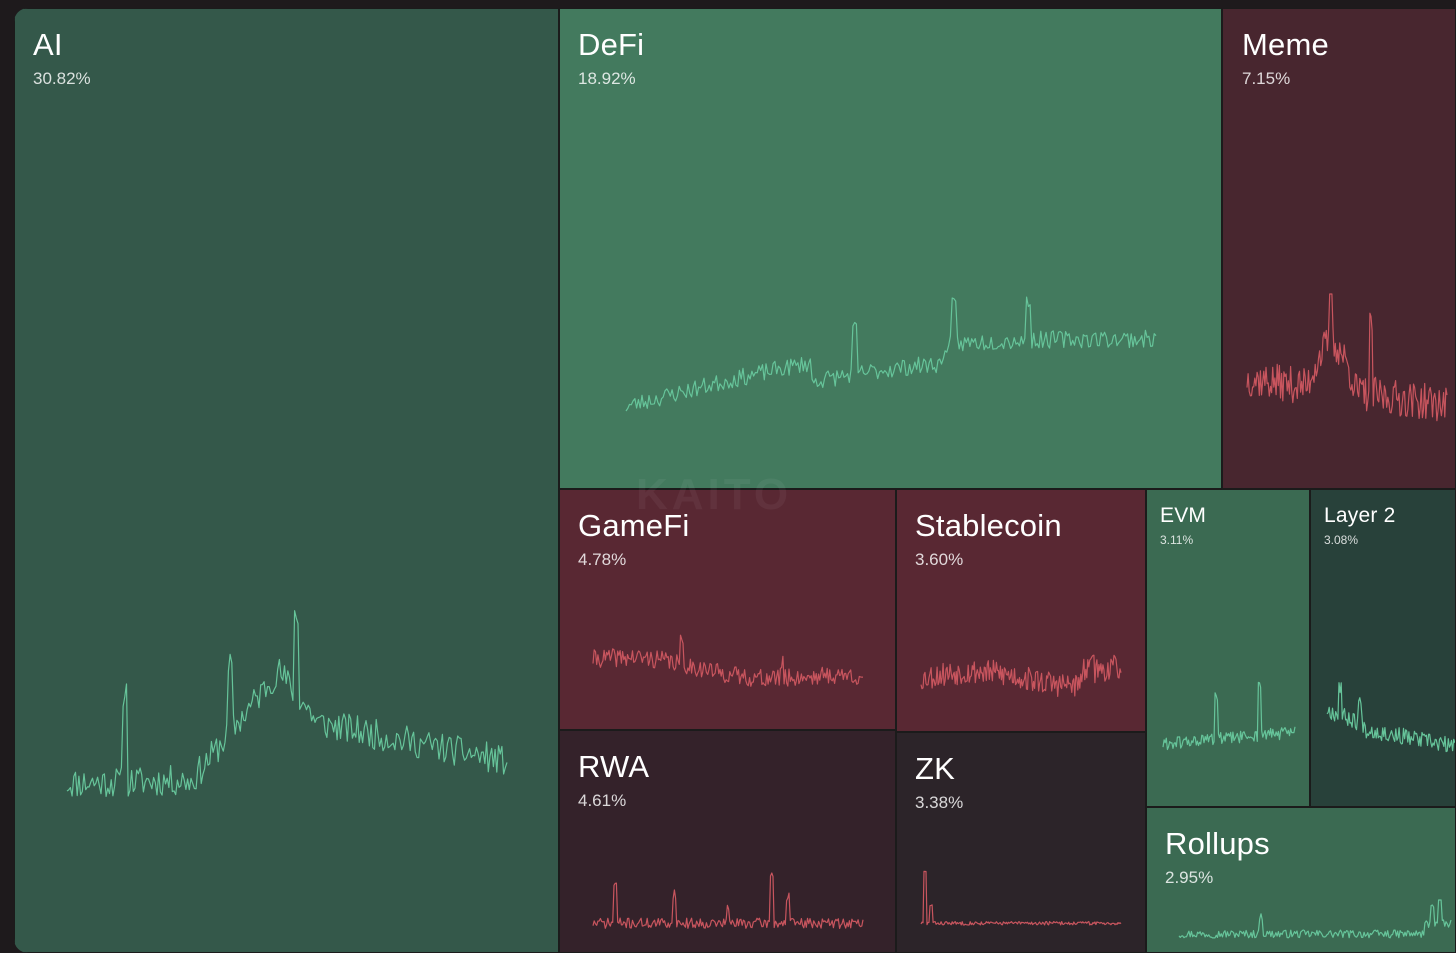 The width and height of the screenshot is (1456, 953). I want to click on tile-meme-percent: 7.15%, so click(1266, 78).